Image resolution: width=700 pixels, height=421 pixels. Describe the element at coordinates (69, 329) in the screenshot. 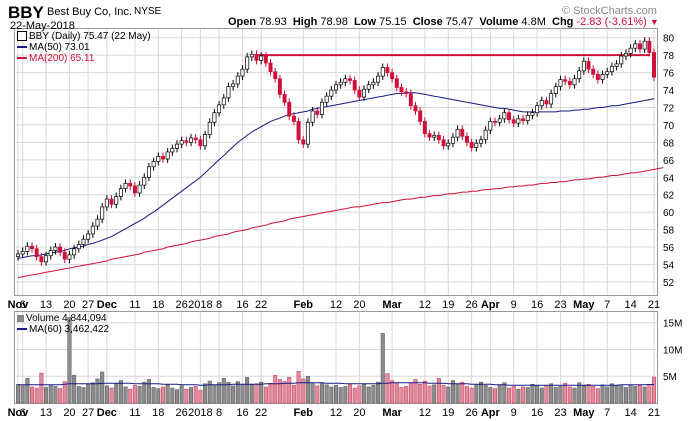

I see `volume-ma-legend-label: MA(60) 3,462,422` at that location.